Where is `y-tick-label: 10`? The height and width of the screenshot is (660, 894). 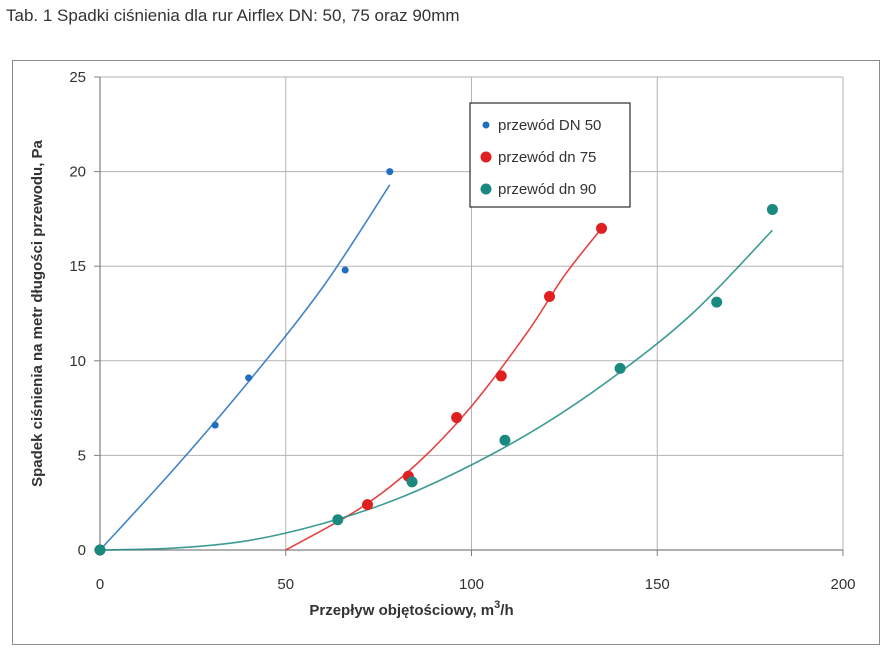 y-tick-label: 10 is located at coordinates (77, 361).